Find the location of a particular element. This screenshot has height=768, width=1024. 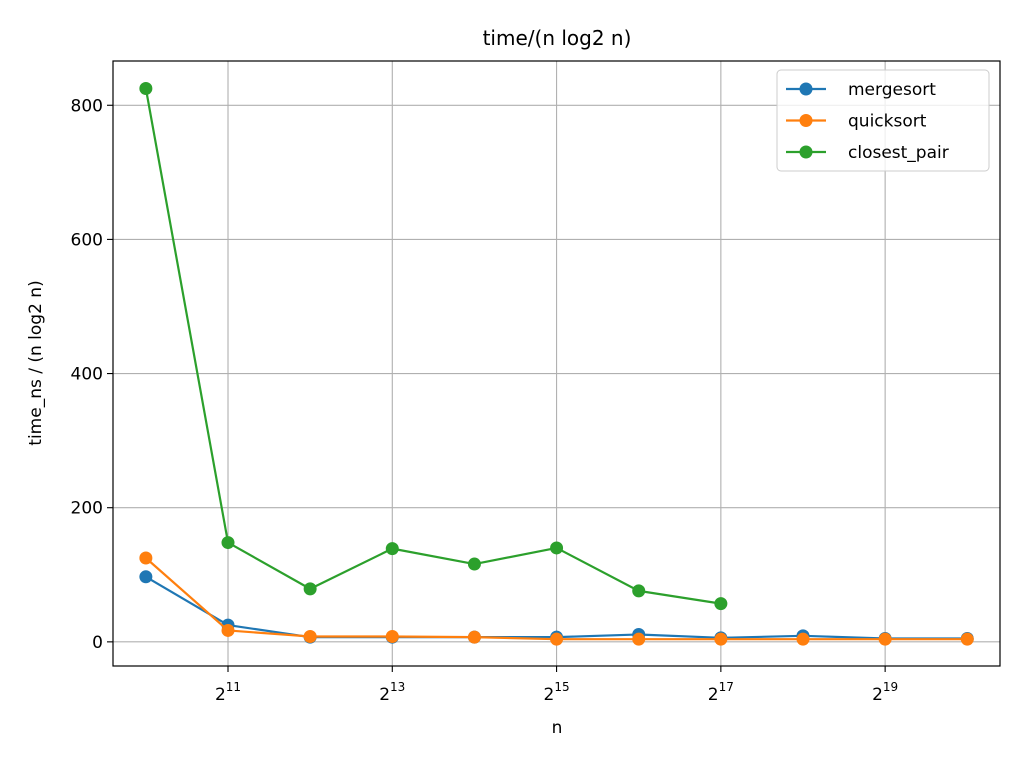

legend: mergesort quicksort closest_pair is located at coordinates (883, 120).